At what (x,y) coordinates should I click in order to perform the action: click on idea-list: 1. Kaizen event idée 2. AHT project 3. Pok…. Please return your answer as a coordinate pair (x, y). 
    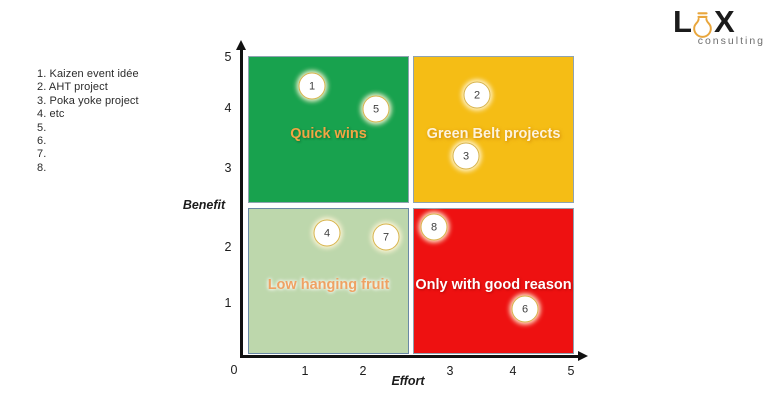
    Looking at the image, I should click on (88, 121).